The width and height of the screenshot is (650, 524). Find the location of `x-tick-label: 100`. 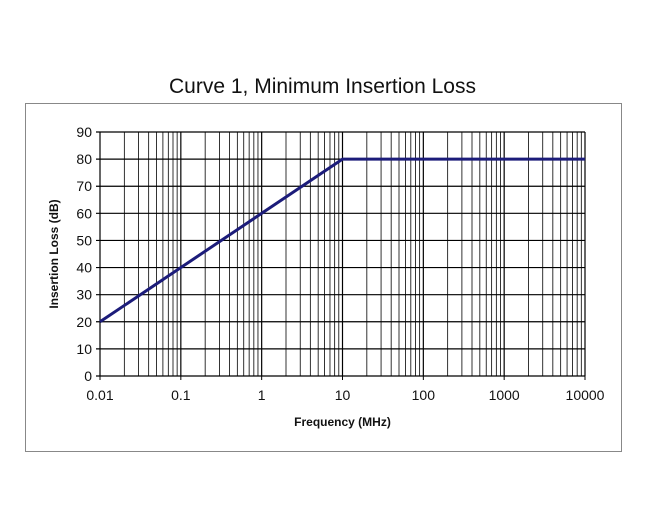

x-tick-label: 100 is located at coordinates (424, 395).